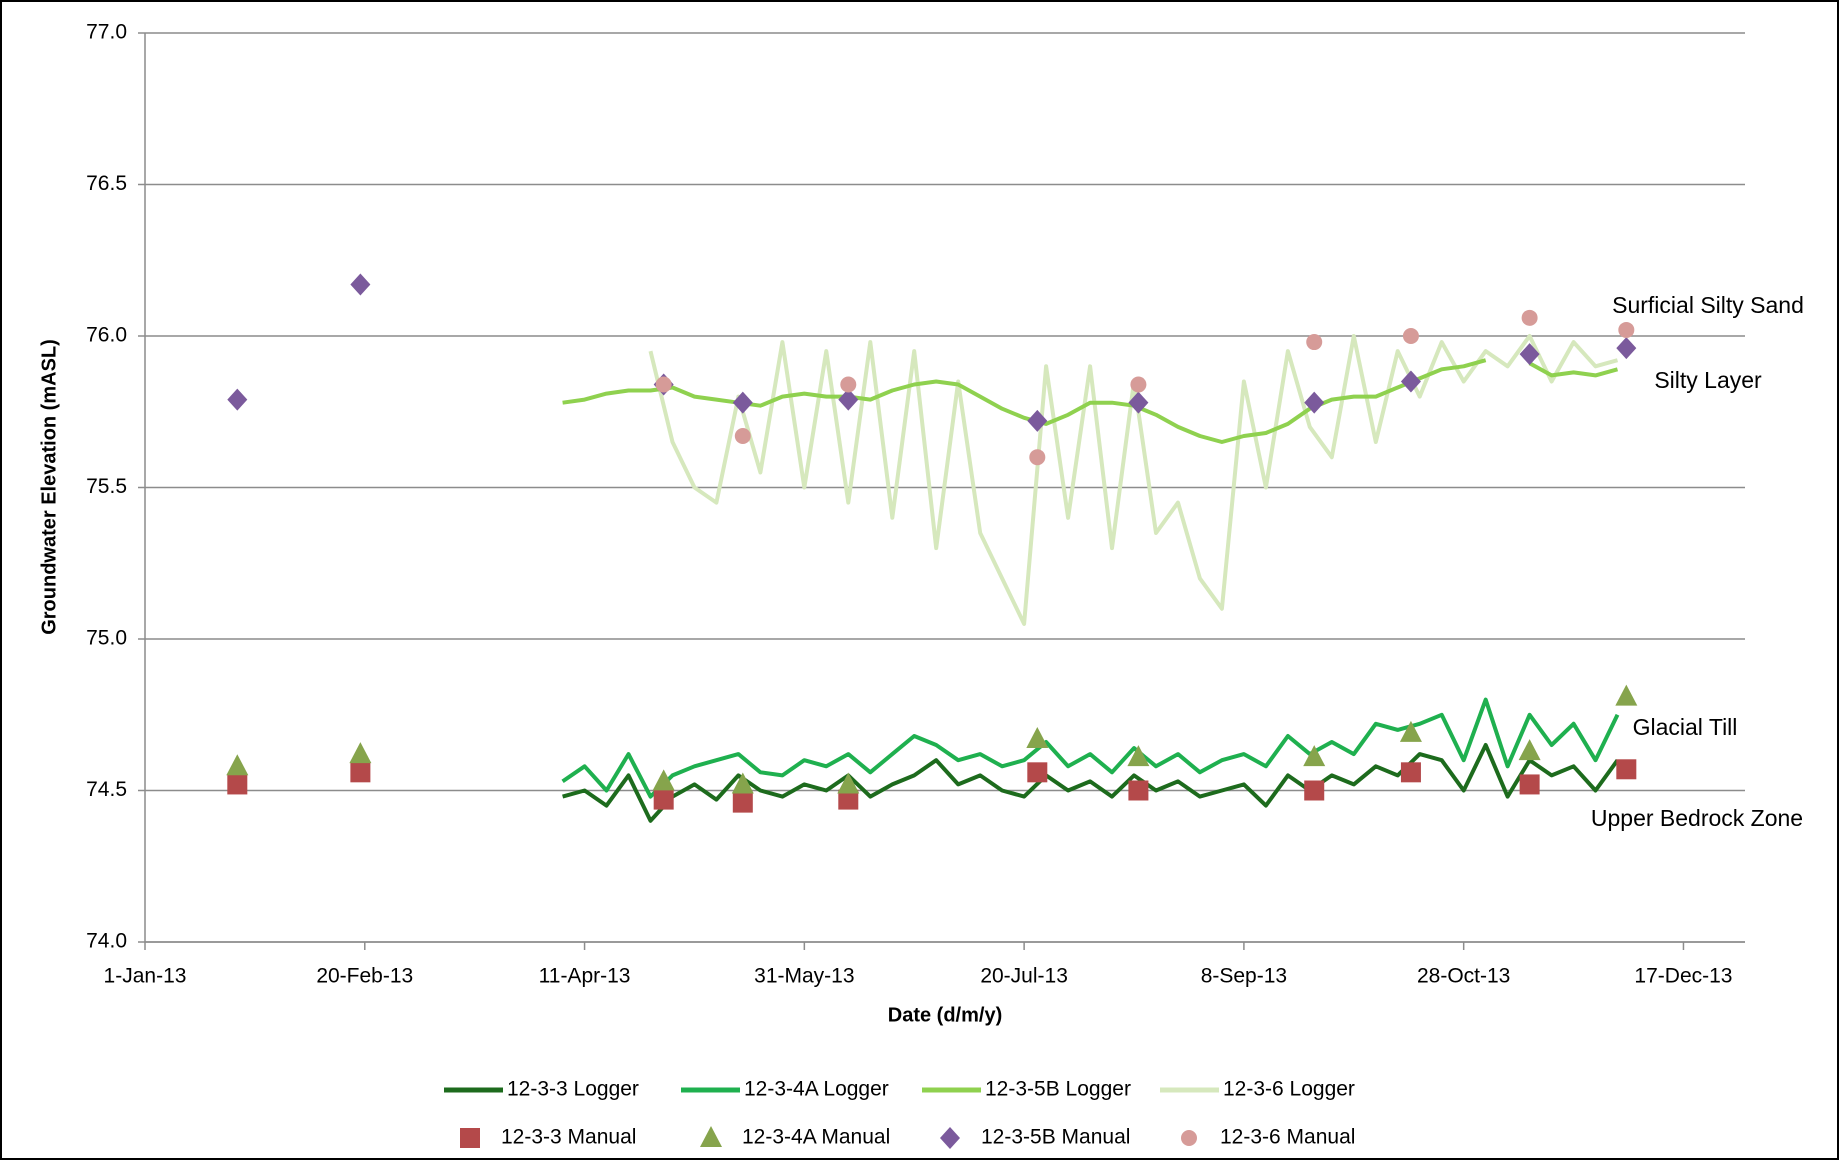  I want to click on y-tick-label: 76.5, so click(106, 183).